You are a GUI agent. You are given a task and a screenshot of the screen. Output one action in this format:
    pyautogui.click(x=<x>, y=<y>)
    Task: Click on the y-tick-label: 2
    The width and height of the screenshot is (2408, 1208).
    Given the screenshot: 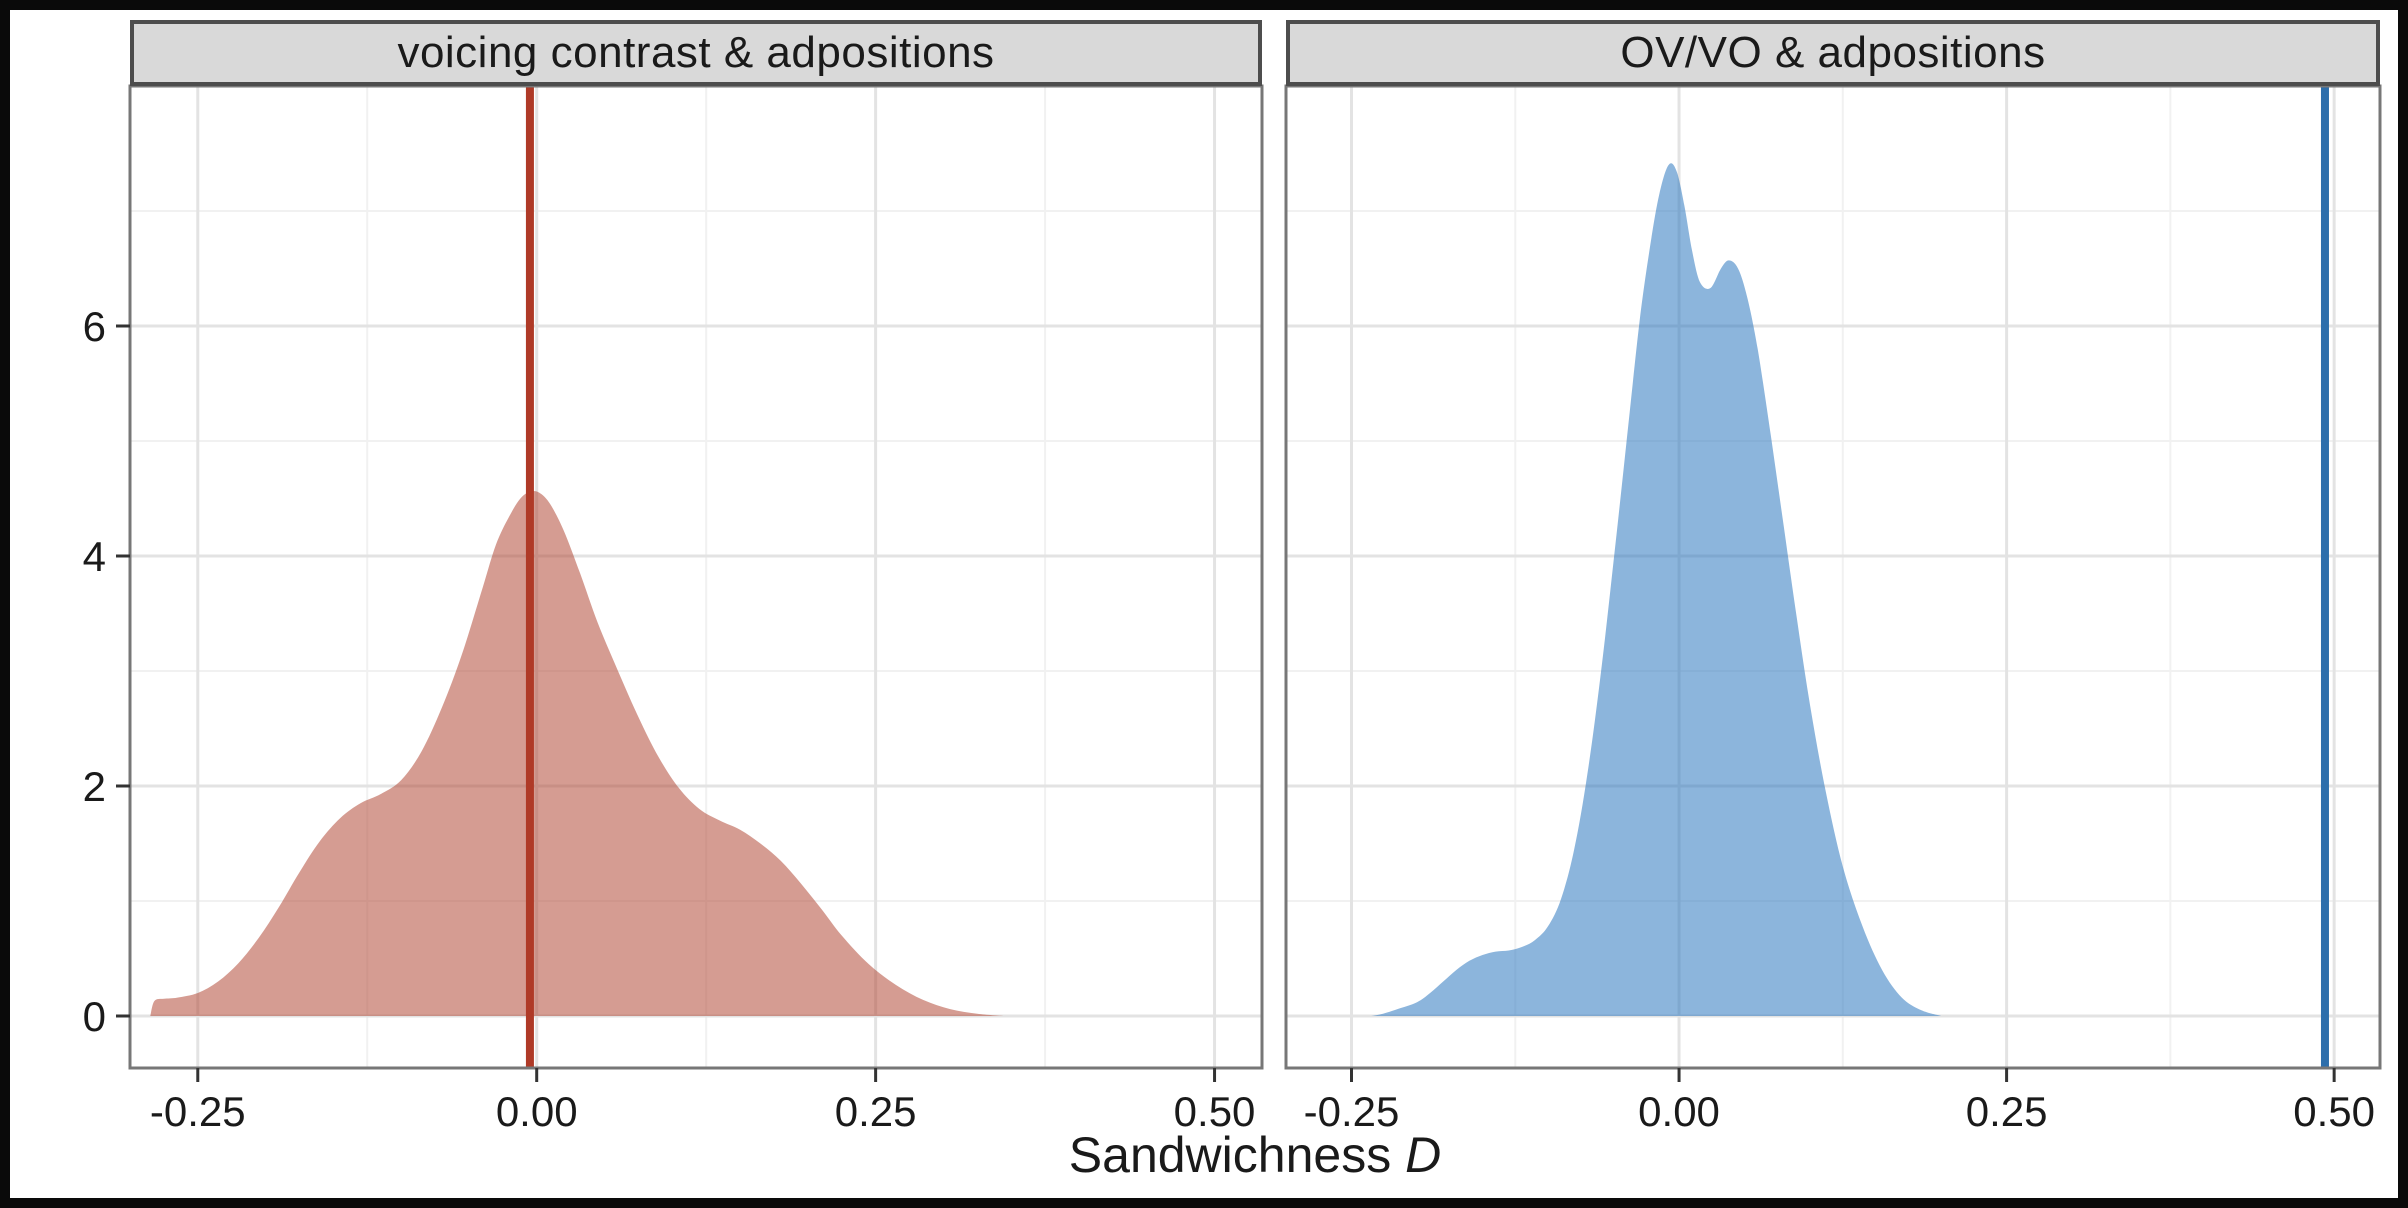 What is the action you would take?
    pyautogui.click(x=94, y=786)
    